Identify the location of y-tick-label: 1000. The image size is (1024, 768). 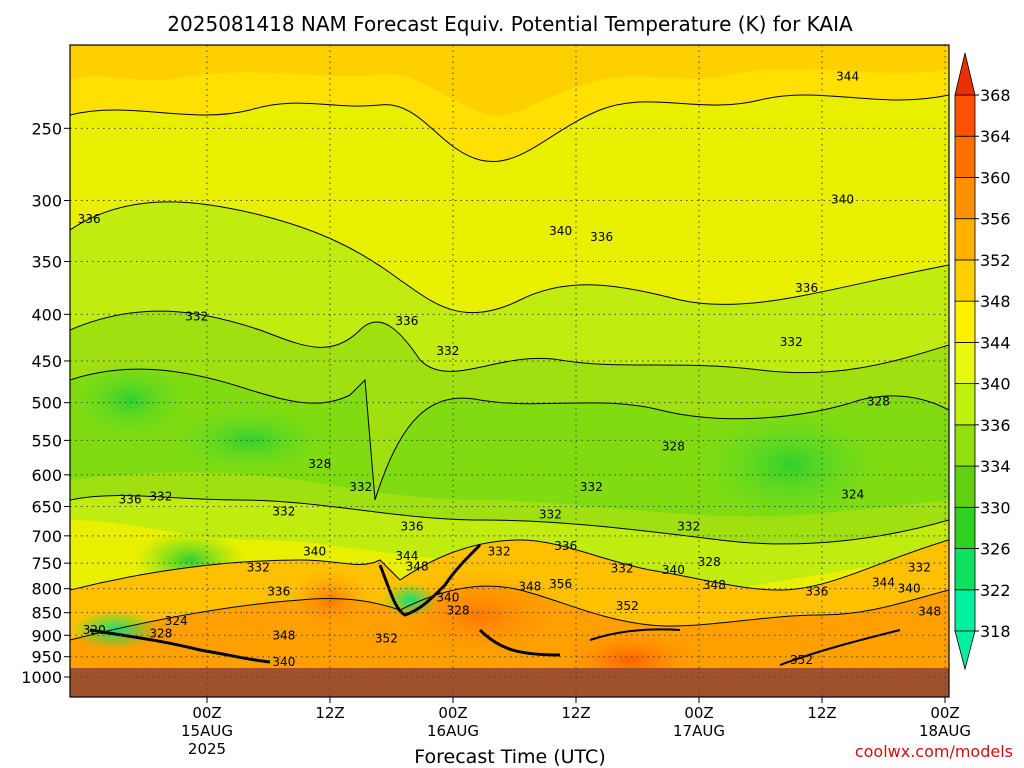
(41, 677).